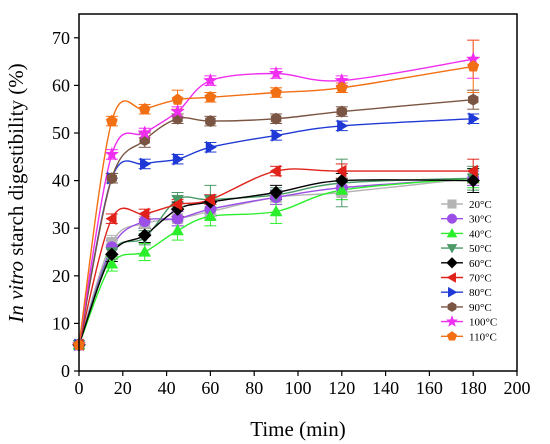 Image resolution: width=550 pixels, height=444 pixels. What do you see at coordinates (61, 85) in the screenshot?
I see `y-tick-label: 60` at bounding box center [61, 85].